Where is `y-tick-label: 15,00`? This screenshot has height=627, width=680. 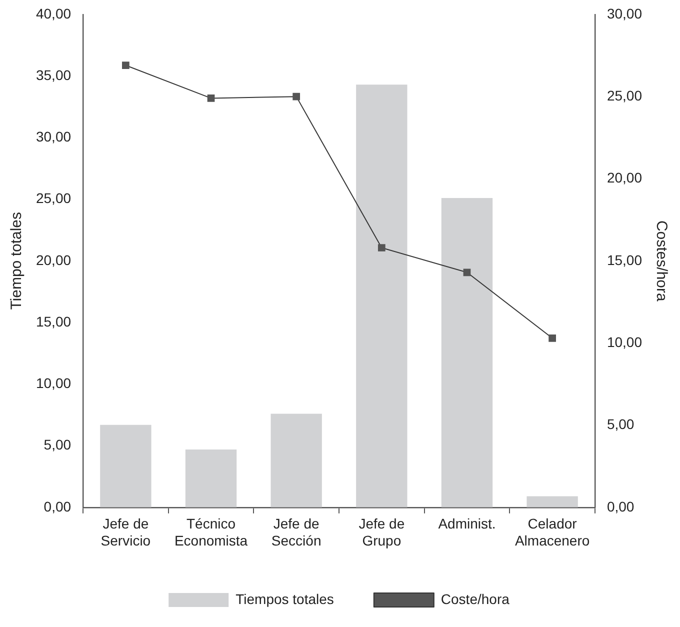 y-tick-label: 15,00 is located at coordinates (54, 321).